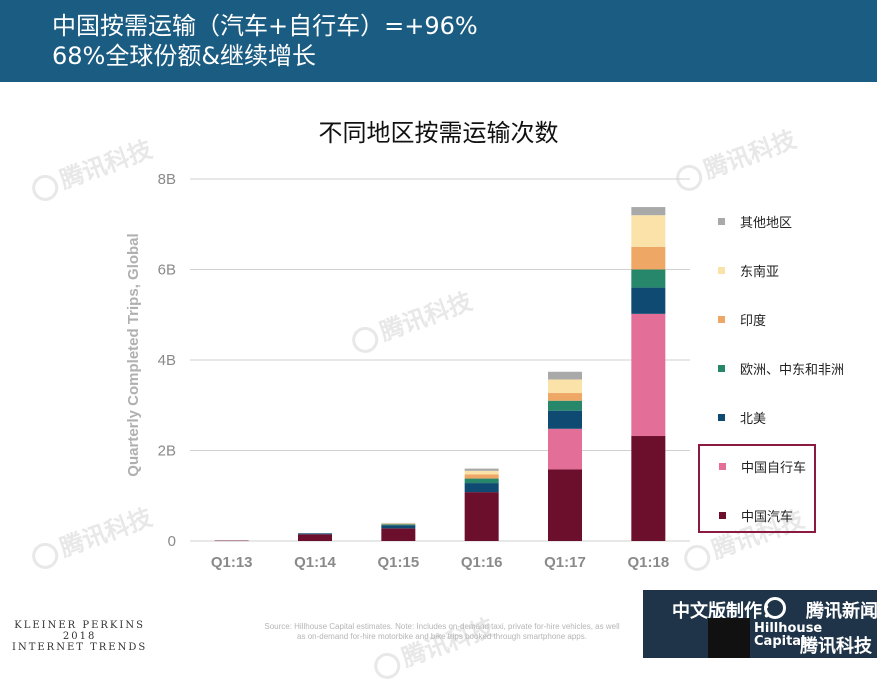 Image resolution: width=877 pixels, height=684 pixels. I want to click on legend-label: 中国自行车, so click(773, 468).